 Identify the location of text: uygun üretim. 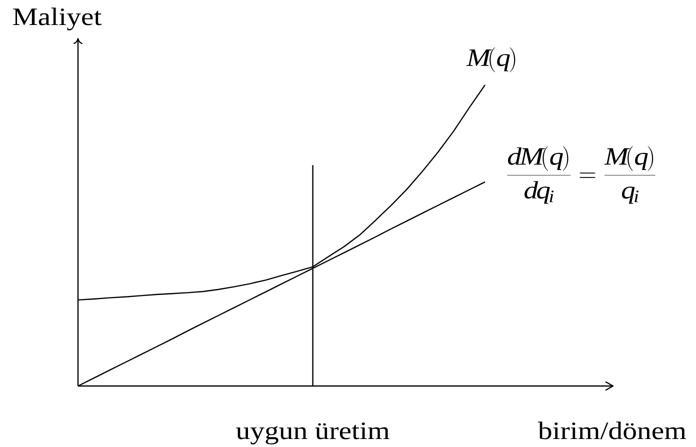
(313, 433).